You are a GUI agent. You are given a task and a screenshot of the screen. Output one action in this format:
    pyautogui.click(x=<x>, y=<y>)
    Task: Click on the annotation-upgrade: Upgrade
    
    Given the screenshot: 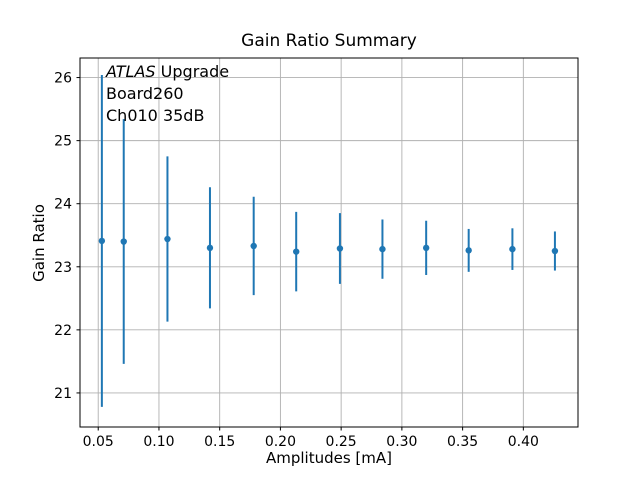 What is the action you would take?
    pyautogui.click(x=192, y=71)
    